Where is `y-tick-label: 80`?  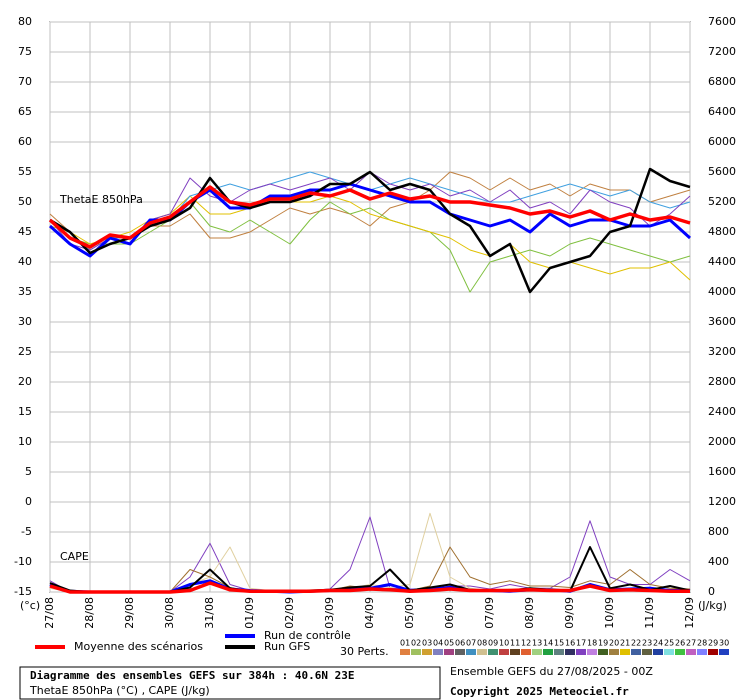 y-tick-label: 80 is located at coordinates (25, 21).